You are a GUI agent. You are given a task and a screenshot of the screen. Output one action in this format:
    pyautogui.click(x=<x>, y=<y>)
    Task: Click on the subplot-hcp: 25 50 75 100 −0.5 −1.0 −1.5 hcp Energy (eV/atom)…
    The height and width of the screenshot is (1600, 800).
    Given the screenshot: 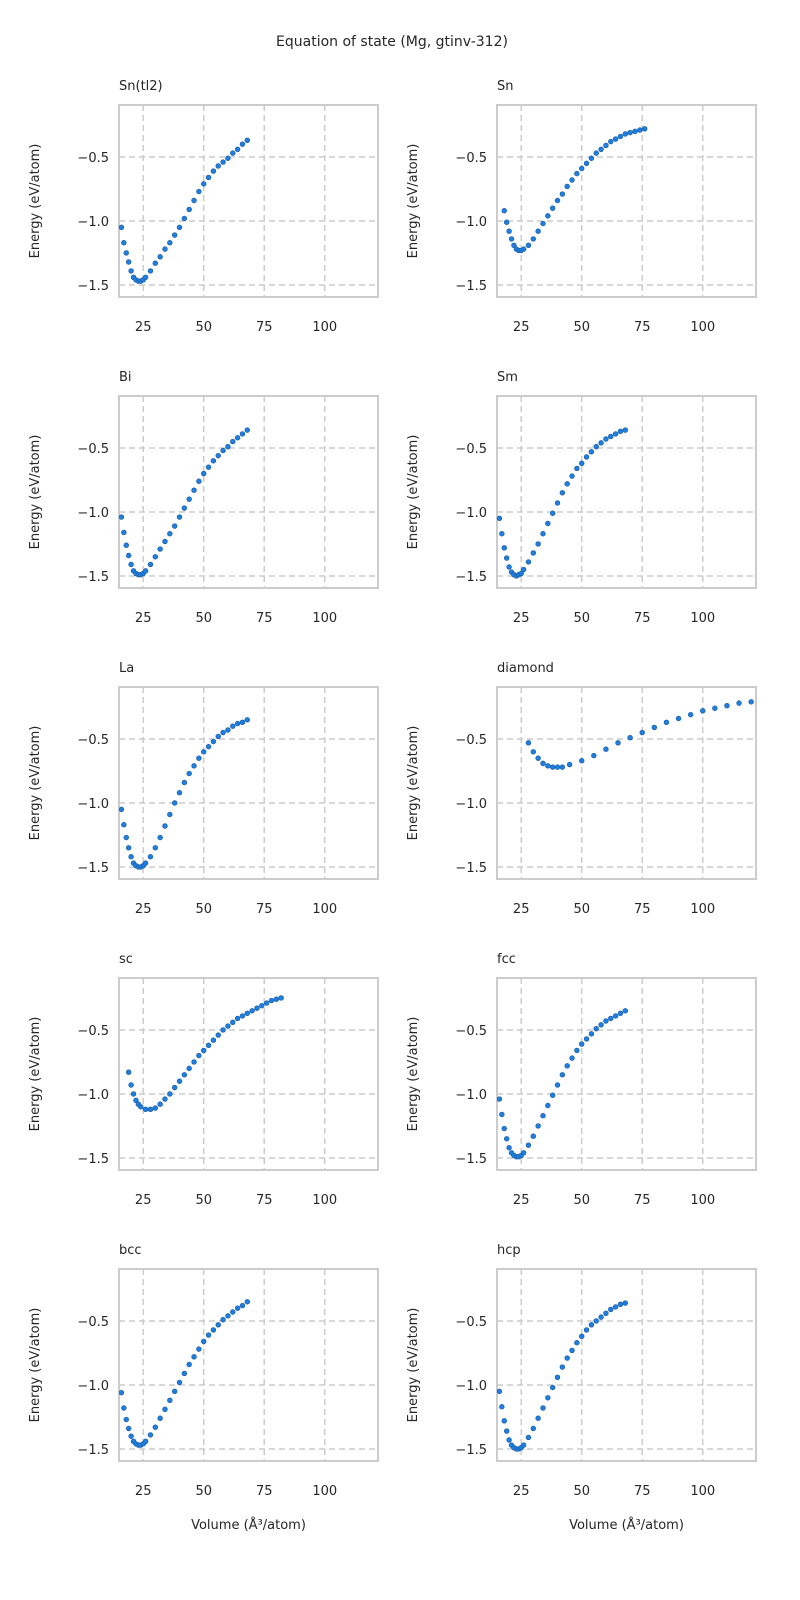 What is the action you would take?
    pyautogui.click(x=581, y=1388)
    